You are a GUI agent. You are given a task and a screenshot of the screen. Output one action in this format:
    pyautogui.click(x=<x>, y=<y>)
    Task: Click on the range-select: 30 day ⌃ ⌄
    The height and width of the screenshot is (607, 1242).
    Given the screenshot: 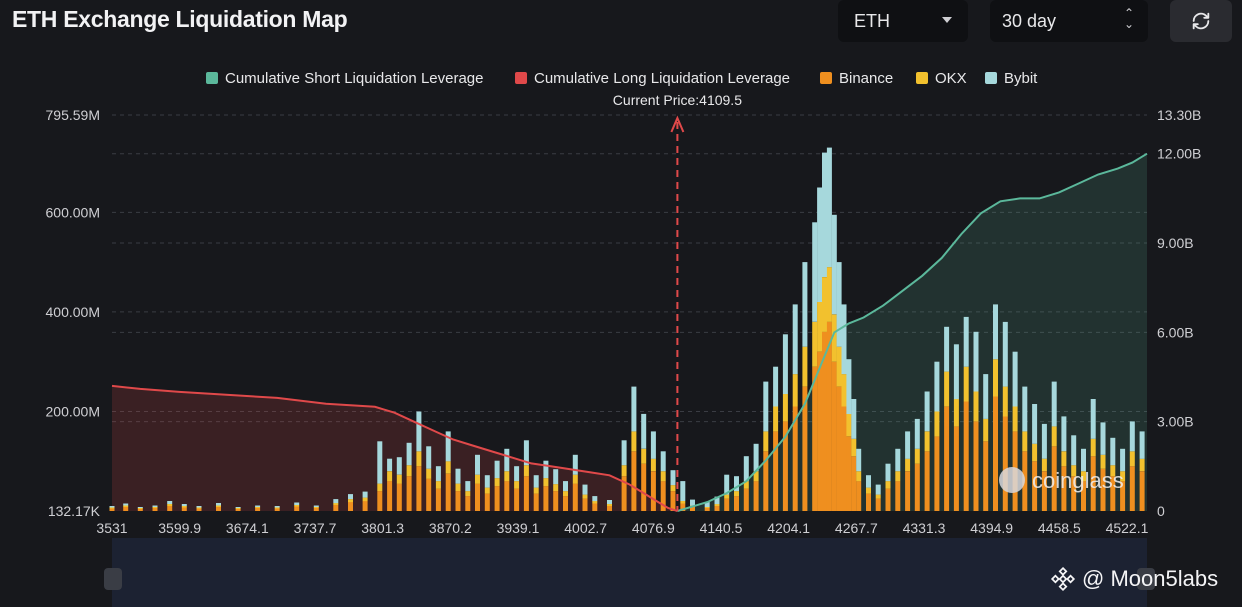 What is the action you would take?
    pyautogui.click(x=1069, y=21)
    